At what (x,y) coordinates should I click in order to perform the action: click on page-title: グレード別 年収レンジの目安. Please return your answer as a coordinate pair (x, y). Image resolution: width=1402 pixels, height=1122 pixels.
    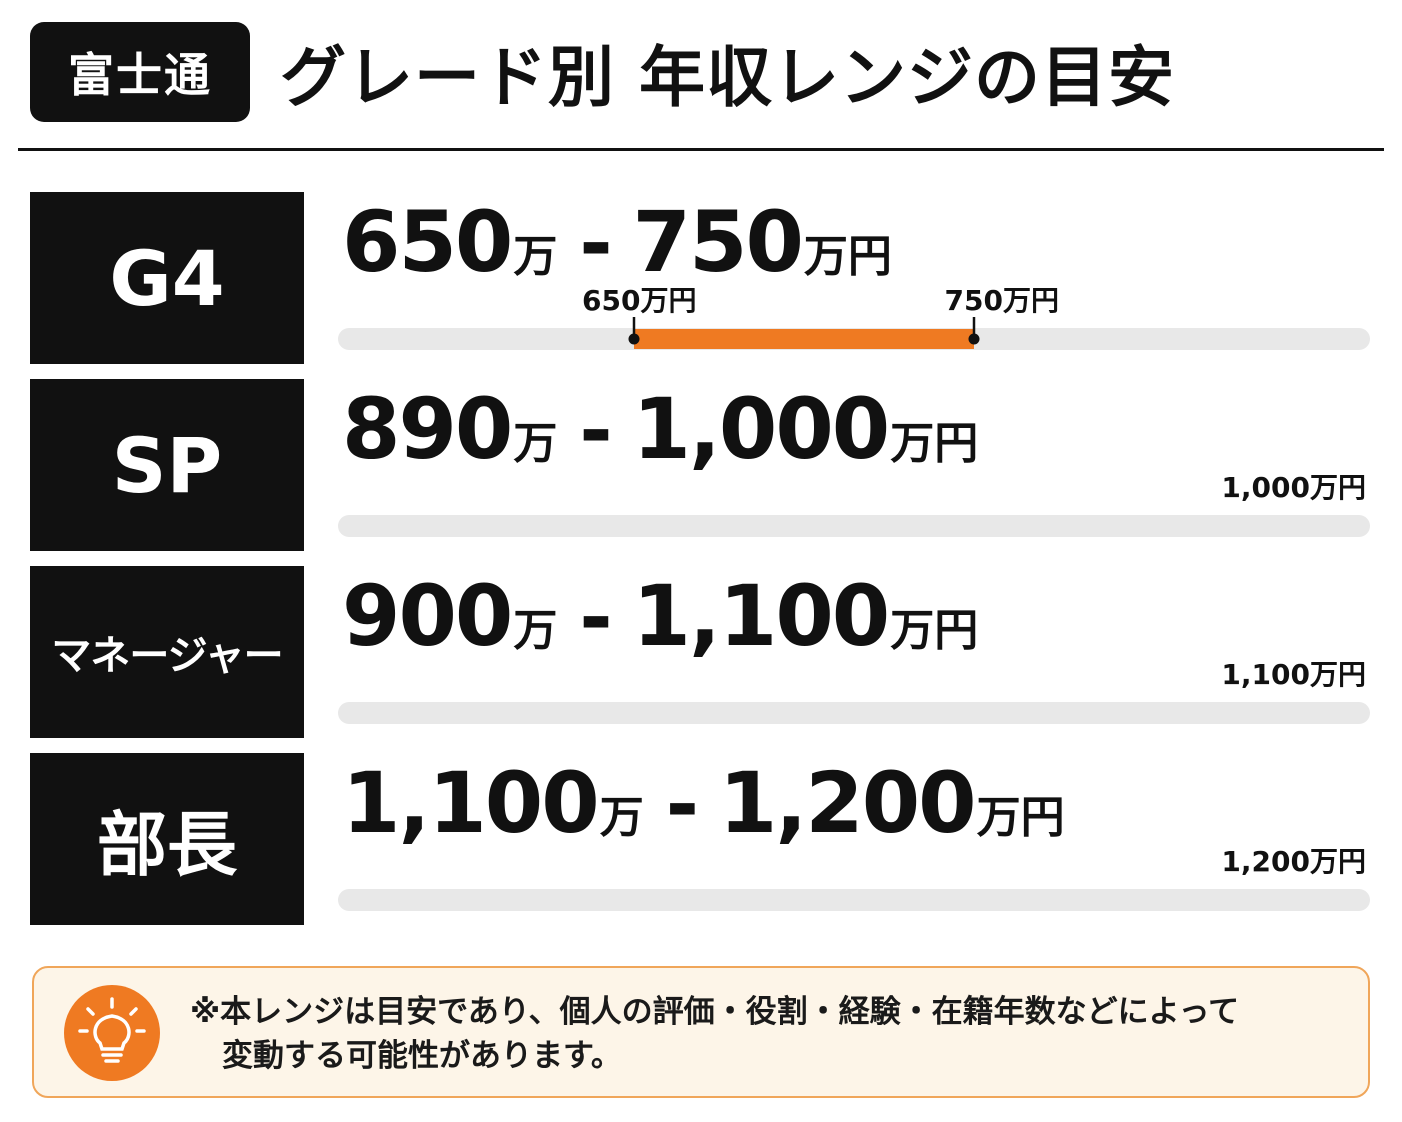
    Looking at the image, I should click on (727, 77).